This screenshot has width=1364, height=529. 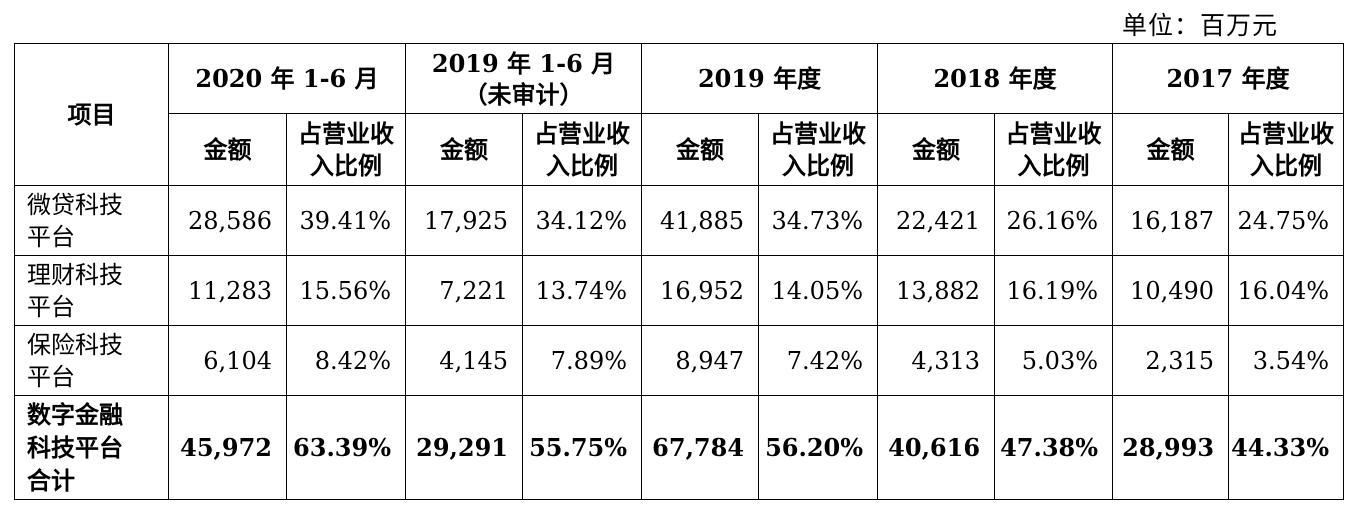 I want to click on period-header: 2017 年度, so click(x=1228, y=78).